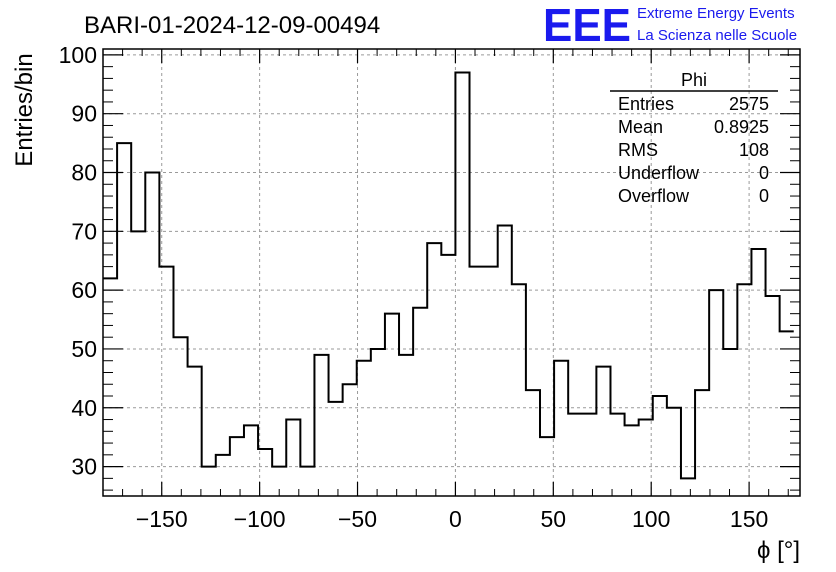 This screenshot has height=572, width=836. Describe the element at coordinates (646, 104) in the screenshot. I see `stats-label: Entries` at that location.